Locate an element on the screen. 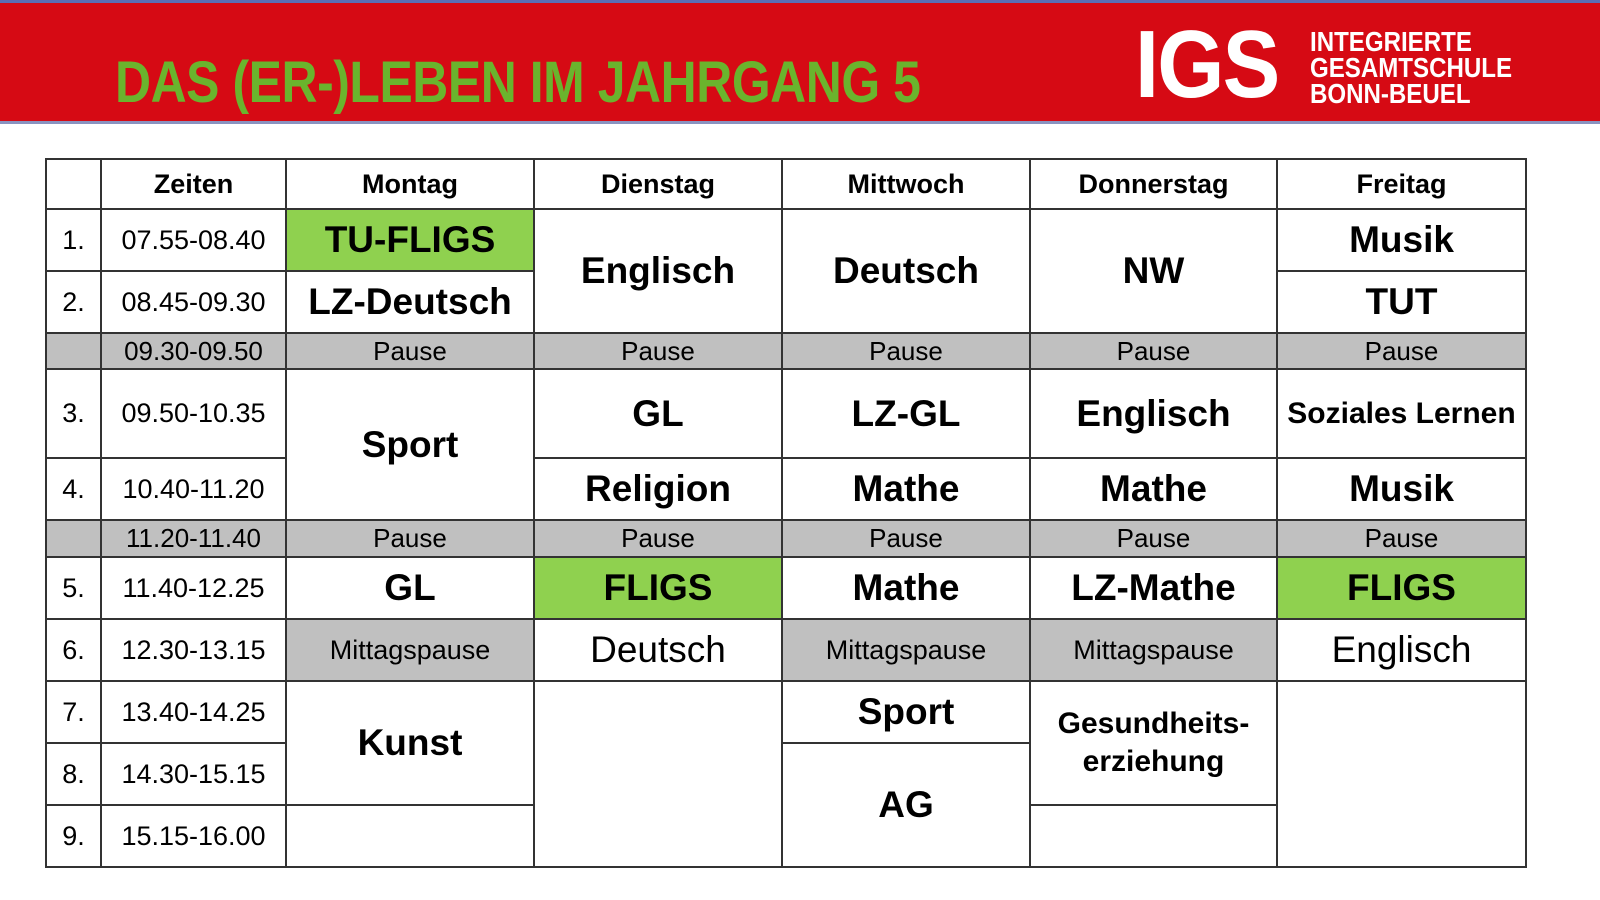 The image size is (1600, 900). lesson-cell: Kunst is located at coordinates (410, 743).